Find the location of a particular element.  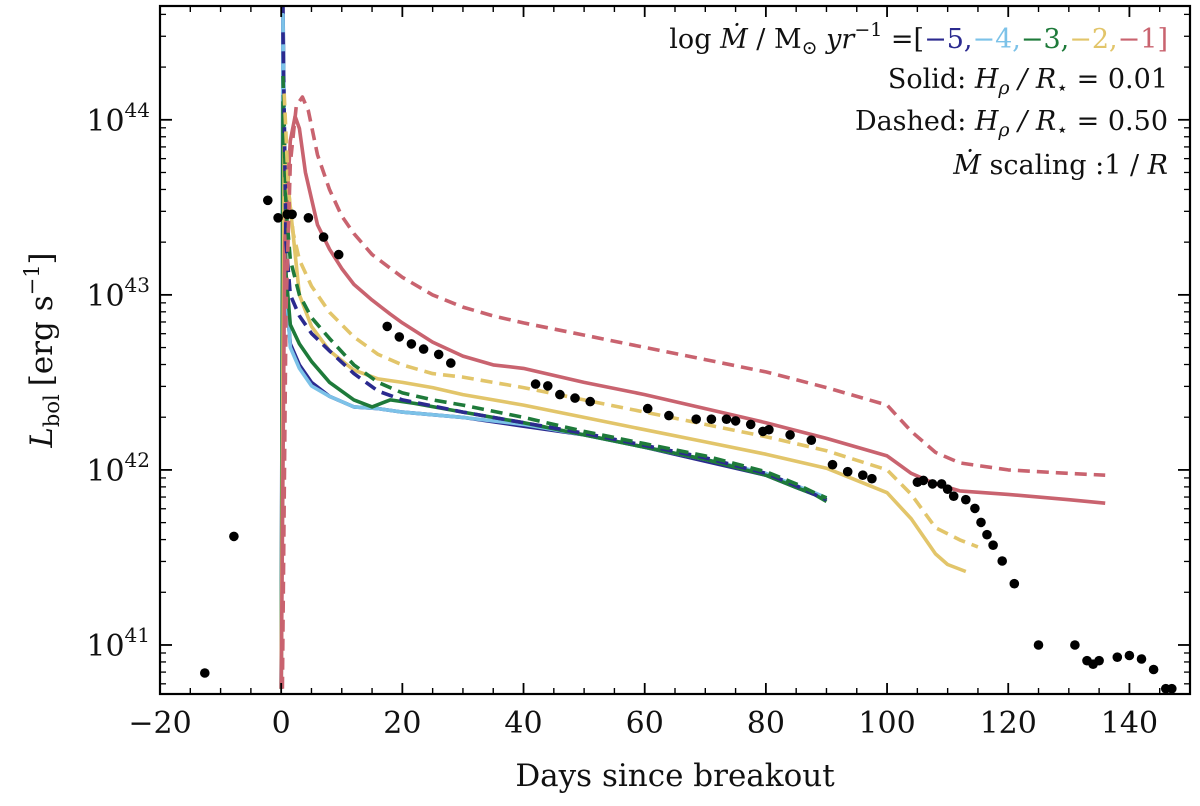

x-tick-label: 0 is located at coordinates (281, 723).